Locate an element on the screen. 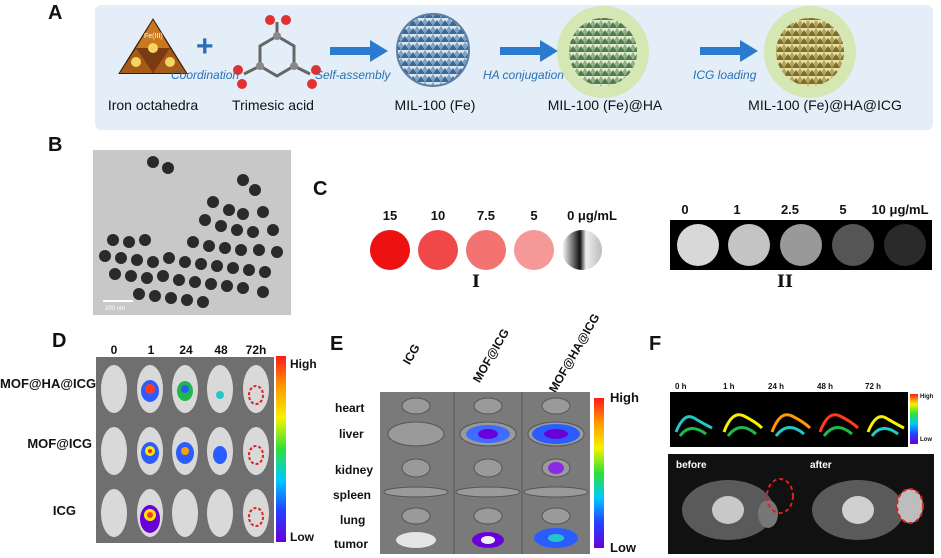 The height and width of the screenshot is (558, 941). colorbar-d is located at coordinates (281, 449).